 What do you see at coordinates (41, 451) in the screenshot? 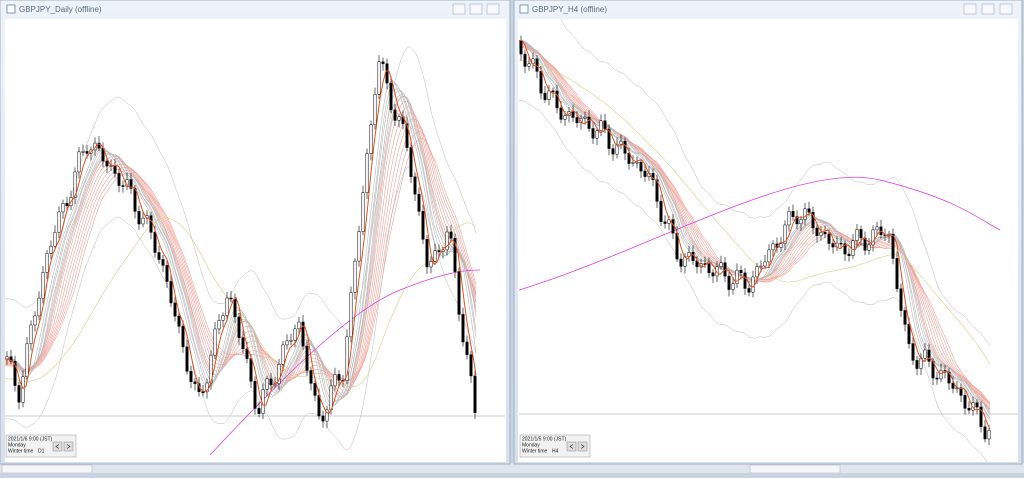
I see `info-timeframe: D1` at bounding box center [41, 451].